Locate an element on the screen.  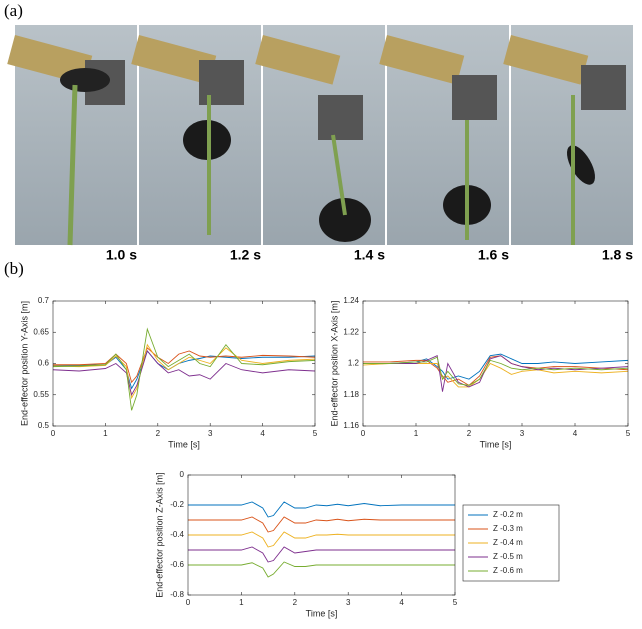
panel-label: (b) is located at coordinates (14, 268).